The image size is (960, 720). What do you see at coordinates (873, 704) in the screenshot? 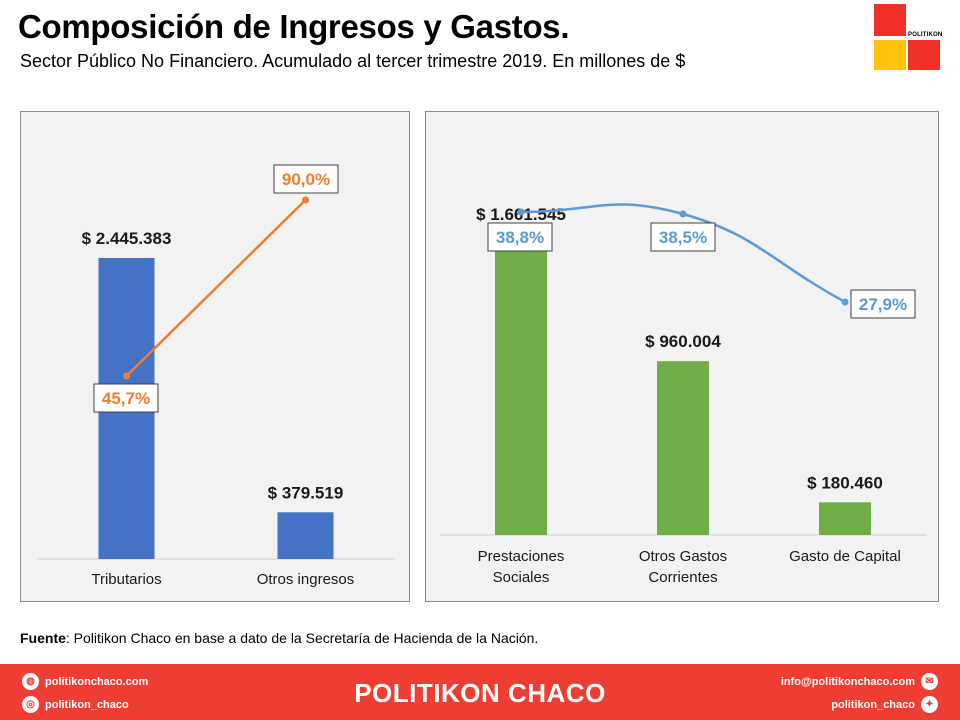
I see `footer-twitter-text: politikon_chaco` at bounding box center [873, 704].